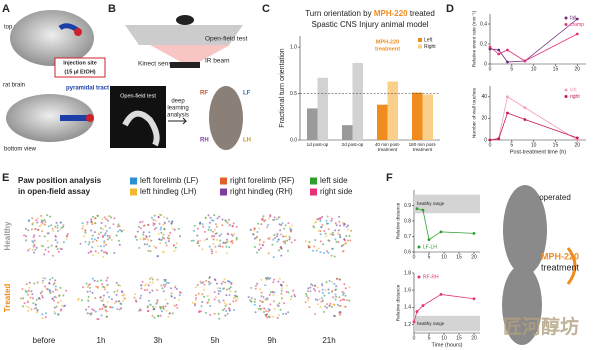 This screenshot has width=594, height=350. I want to click on x-tick-label-box: 1d post-op, so click(318, 144).